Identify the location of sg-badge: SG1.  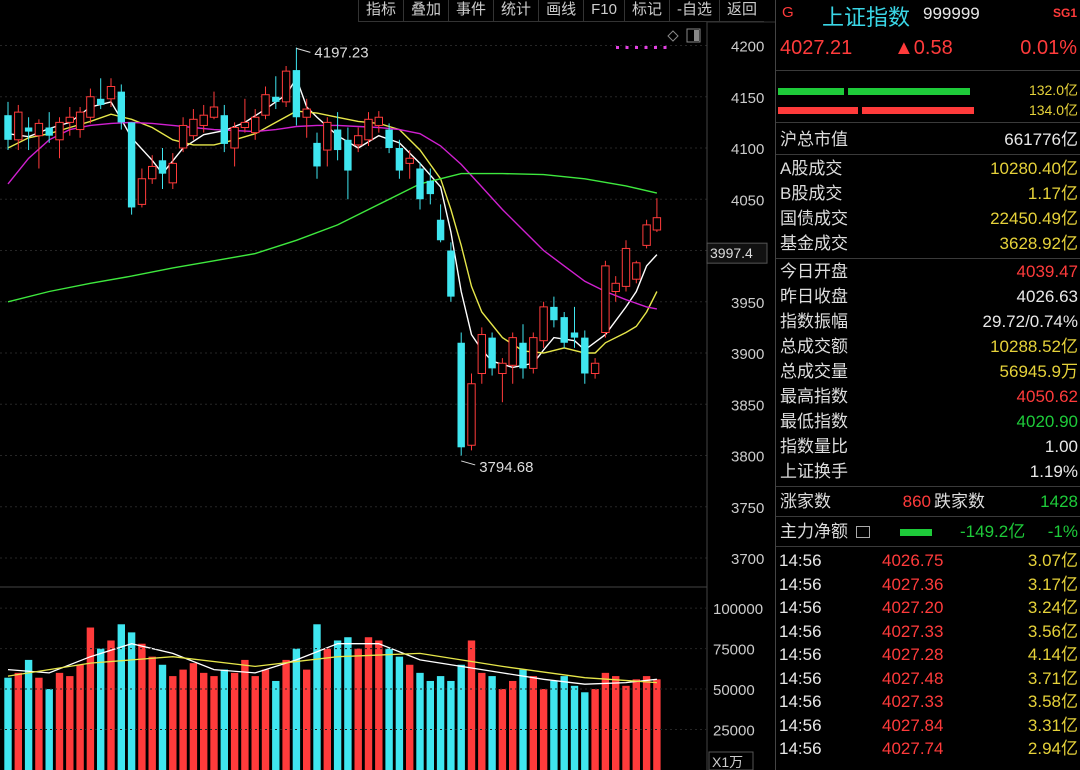
(1064, 13).